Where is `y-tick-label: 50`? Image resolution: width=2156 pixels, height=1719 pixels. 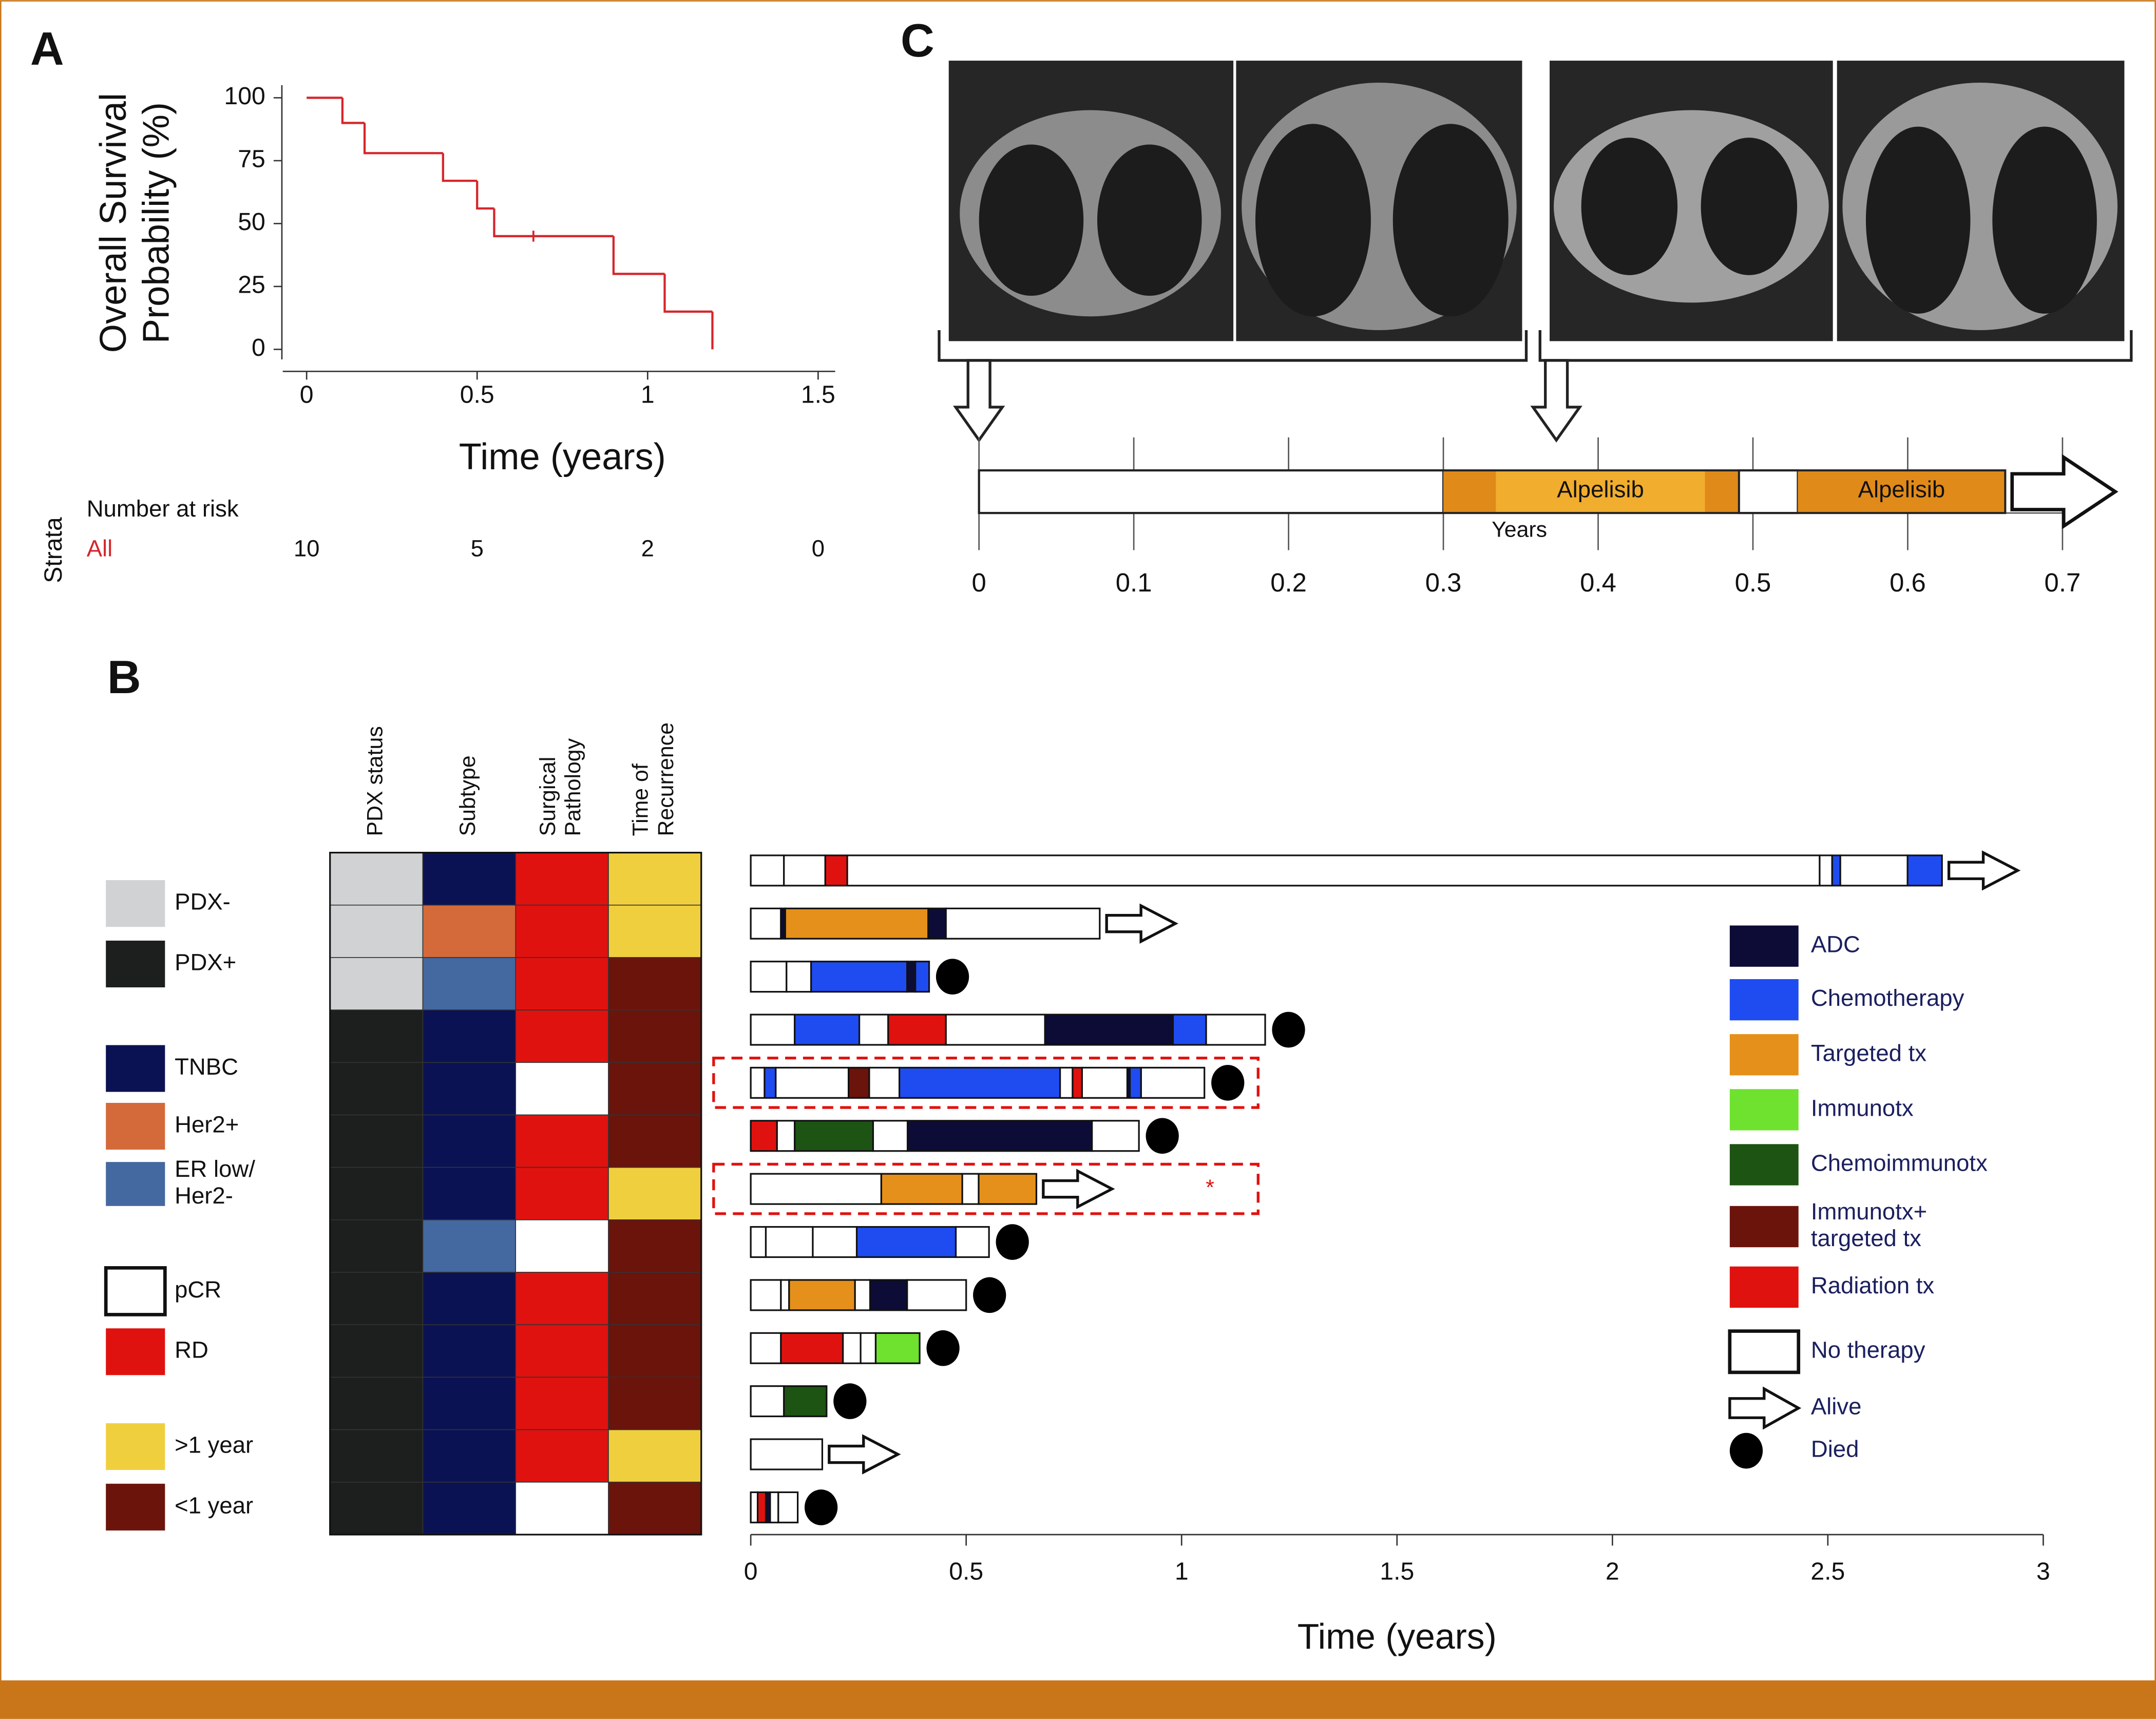
y-tick-label: 50 is located at coordinates (251, 222).